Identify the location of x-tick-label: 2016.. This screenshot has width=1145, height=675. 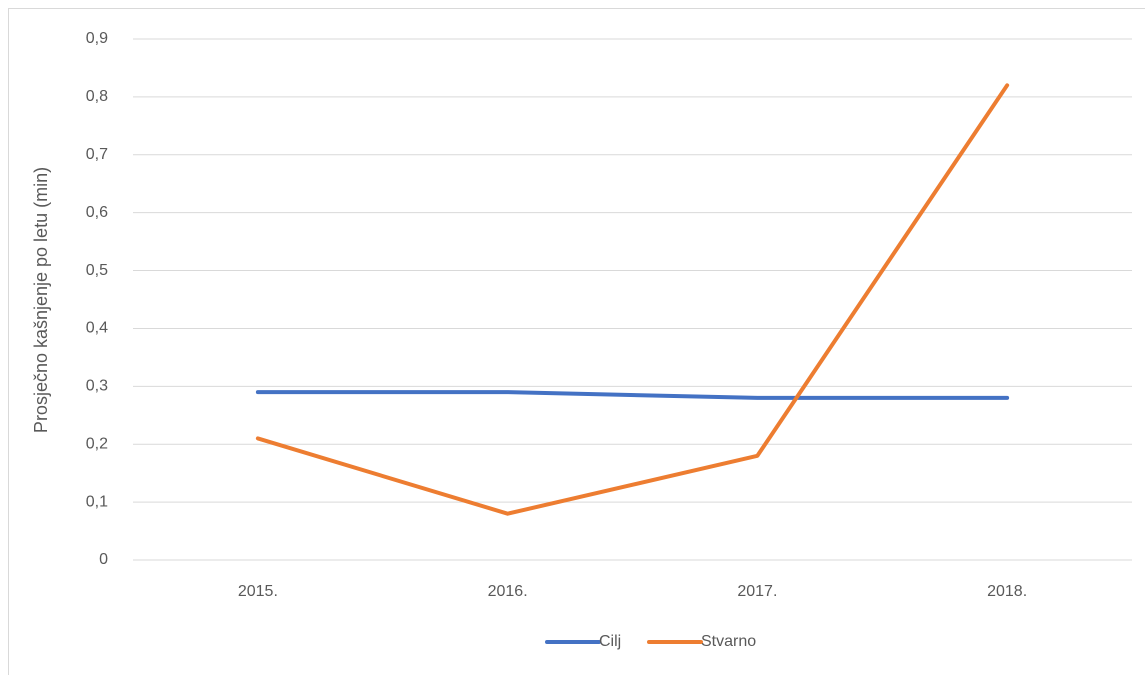
(508, 591).